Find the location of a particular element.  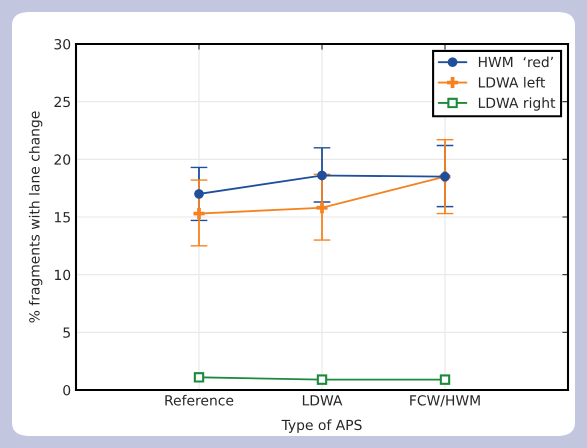

y-tick-label: 10 is located at coordinates (62, 275).